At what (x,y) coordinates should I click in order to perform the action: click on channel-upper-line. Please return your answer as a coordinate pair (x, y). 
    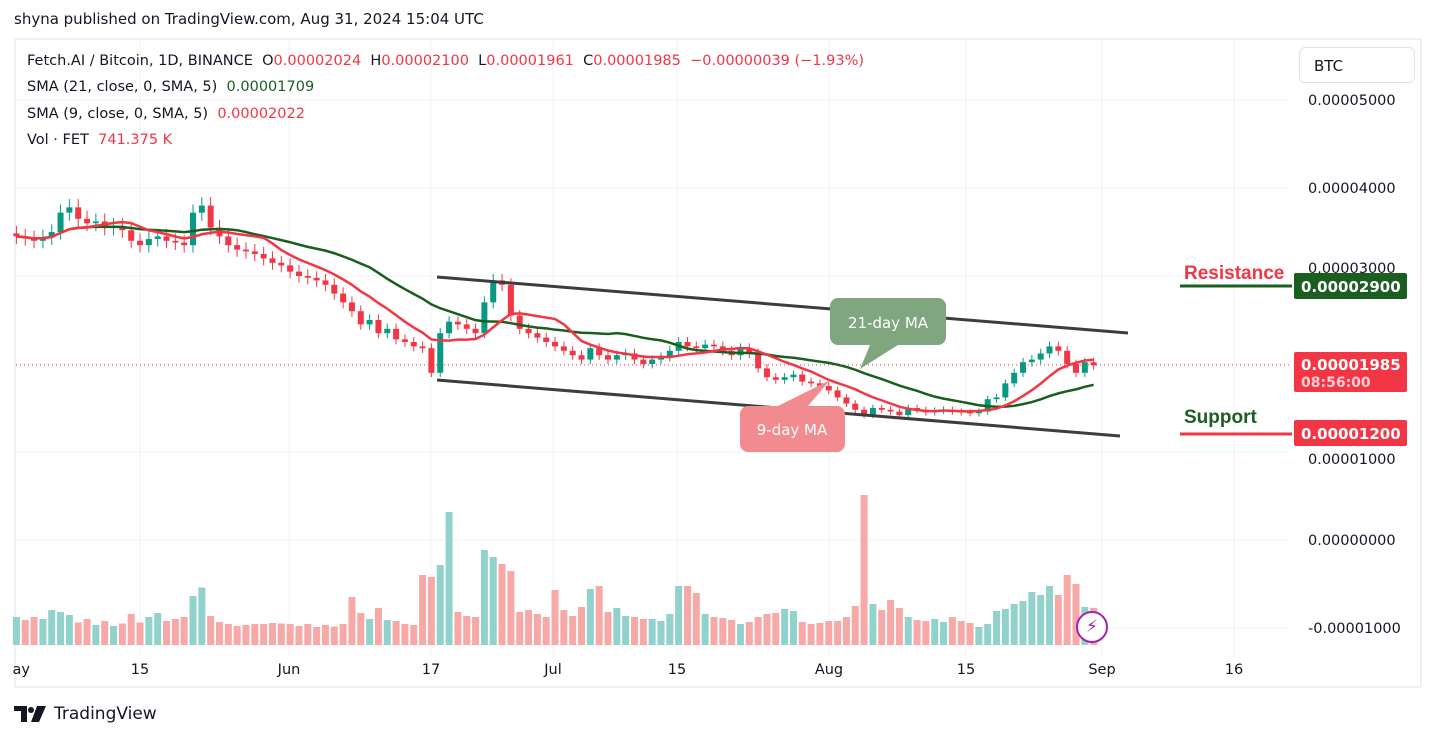
    Looking at the image, I should click on (782, 305).